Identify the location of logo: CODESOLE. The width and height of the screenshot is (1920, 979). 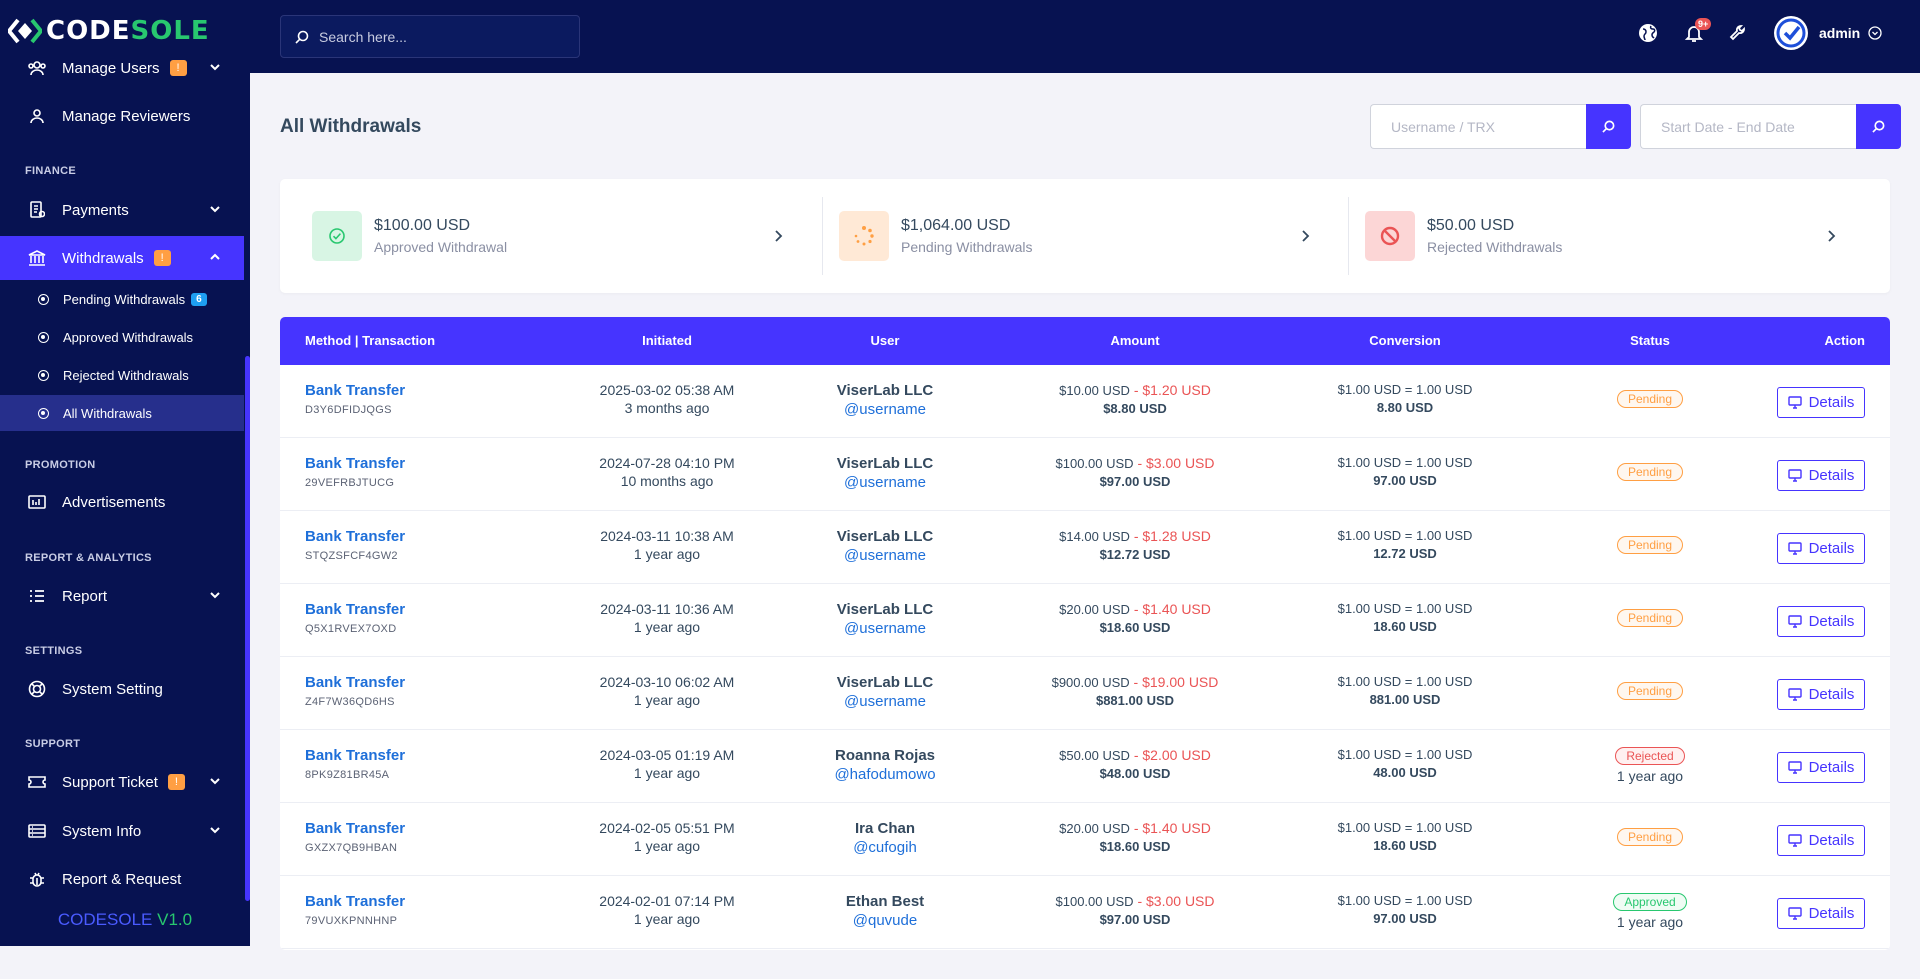
(109, 31).